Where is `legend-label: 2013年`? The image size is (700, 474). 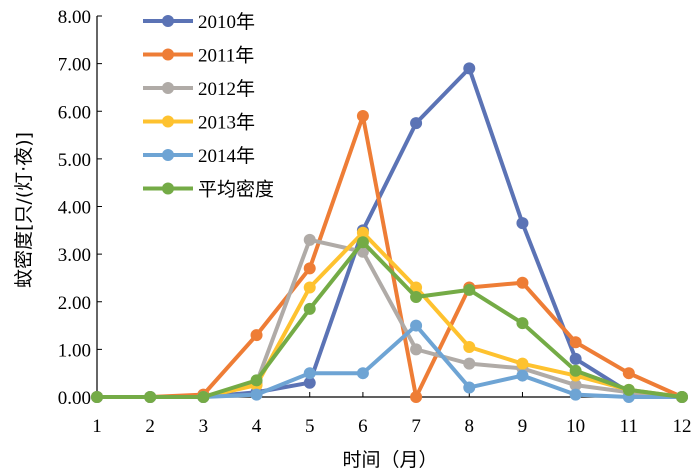 legend-label: 2013年 is located at coordinates (226, 123).